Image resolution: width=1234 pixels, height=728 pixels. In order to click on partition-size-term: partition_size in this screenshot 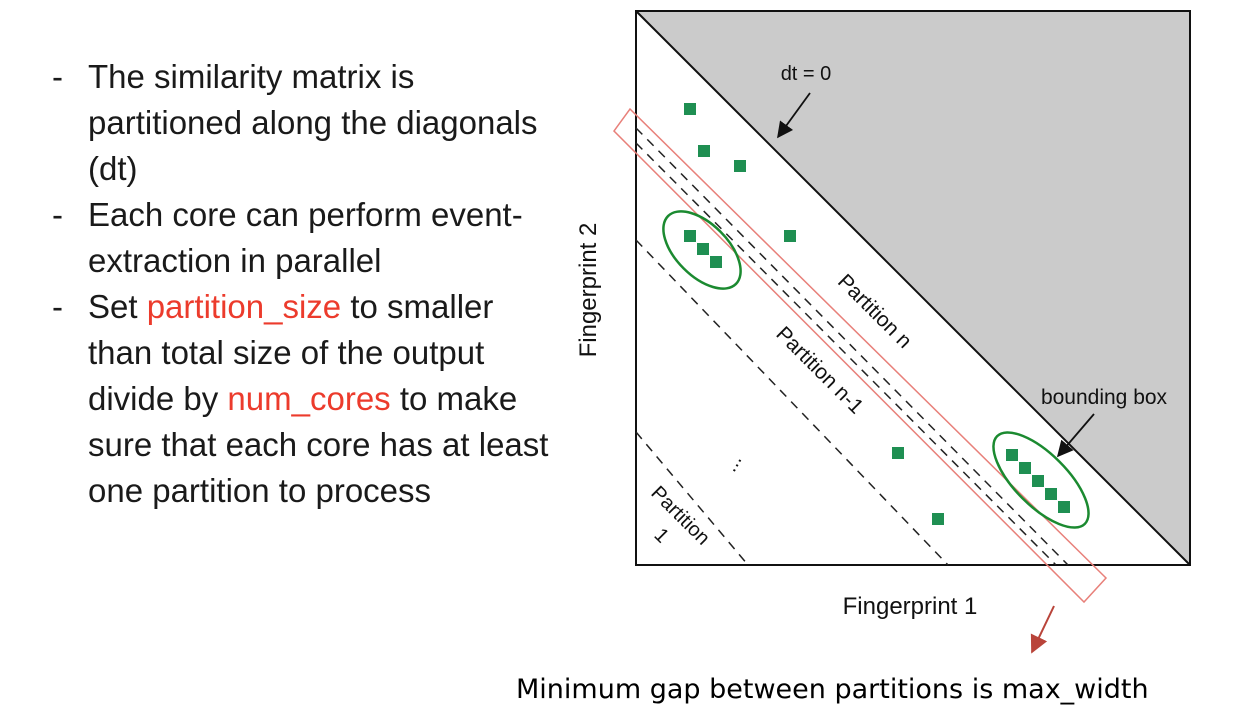, I will do `click(244, 306)`.